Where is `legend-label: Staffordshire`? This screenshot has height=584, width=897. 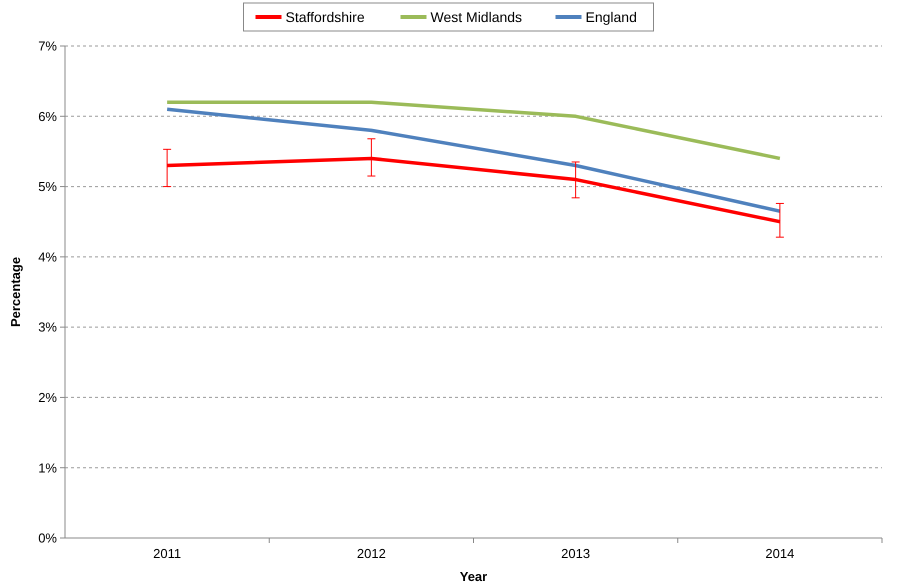
legend-label: Staffordshire is located at coordinates (325, 16).